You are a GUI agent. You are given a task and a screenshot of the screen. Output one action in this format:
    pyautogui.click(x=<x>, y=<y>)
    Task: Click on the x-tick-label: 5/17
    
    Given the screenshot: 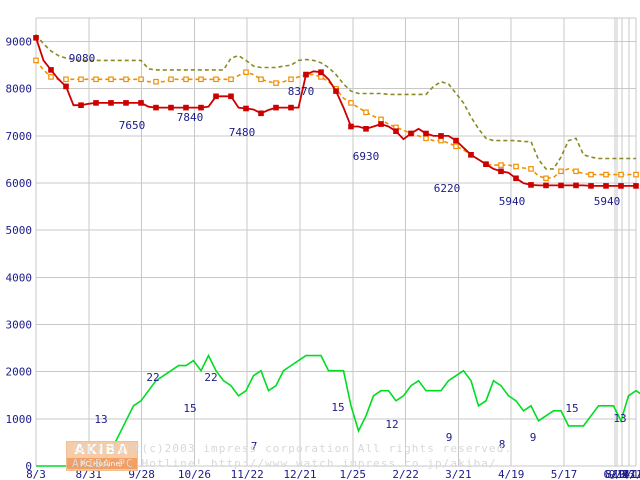 What is the action you would take?
    pyautogui.click(x=564, y=474)
    